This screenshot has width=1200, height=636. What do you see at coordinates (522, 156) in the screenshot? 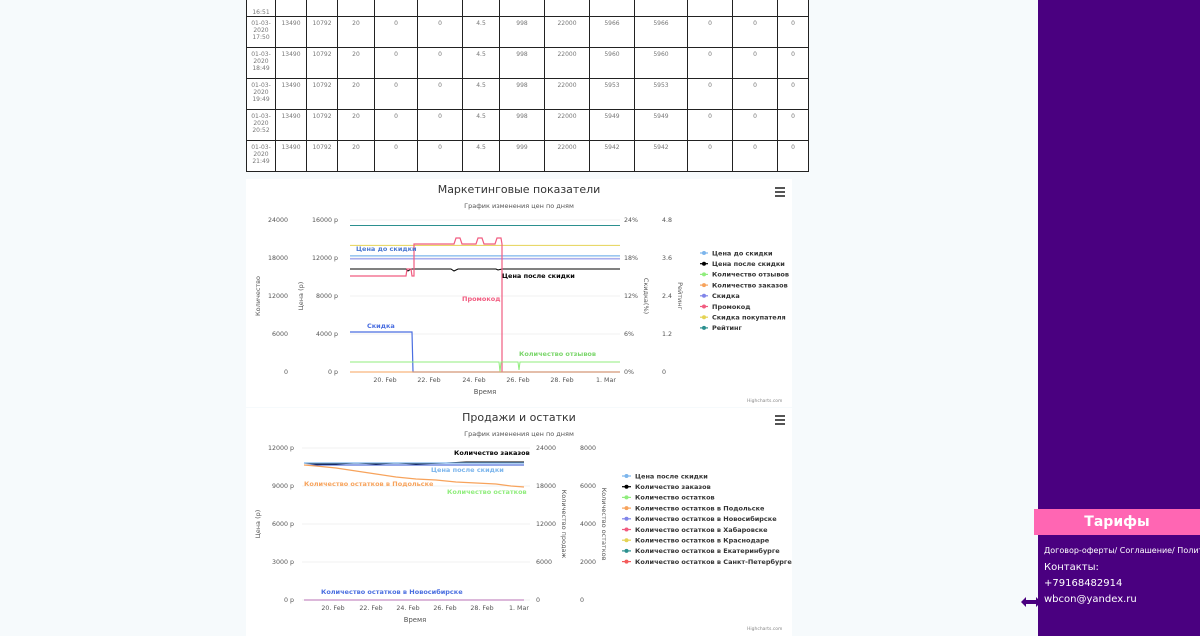
I see `table-cell: 999` at bounding box center [522, 156].